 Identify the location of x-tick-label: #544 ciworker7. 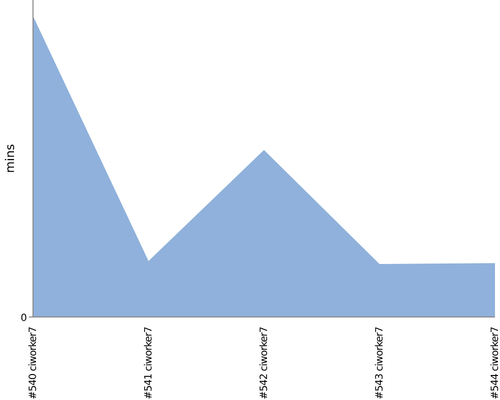
(495, 363).